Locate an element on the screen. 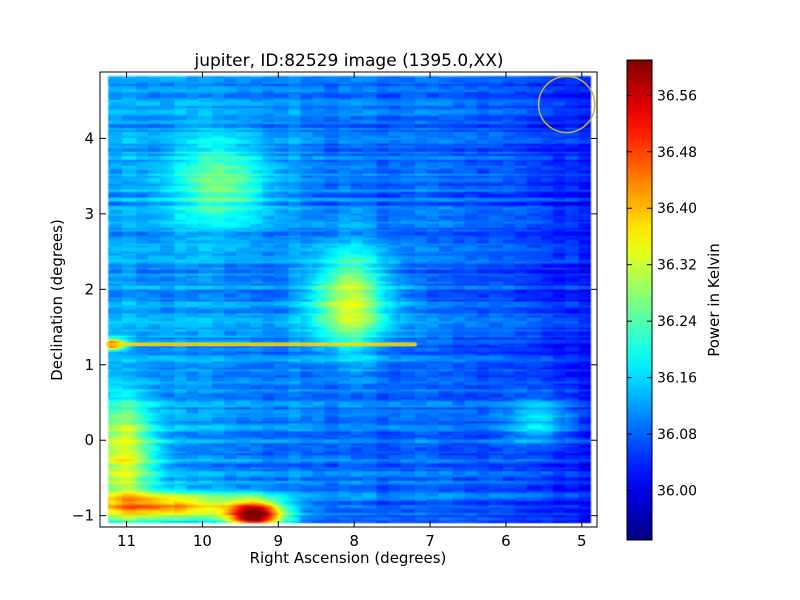 The height and width of the screenshot is (600, 800). colorbar-tick-label: 36.08 is located at coordinates (677, 435).